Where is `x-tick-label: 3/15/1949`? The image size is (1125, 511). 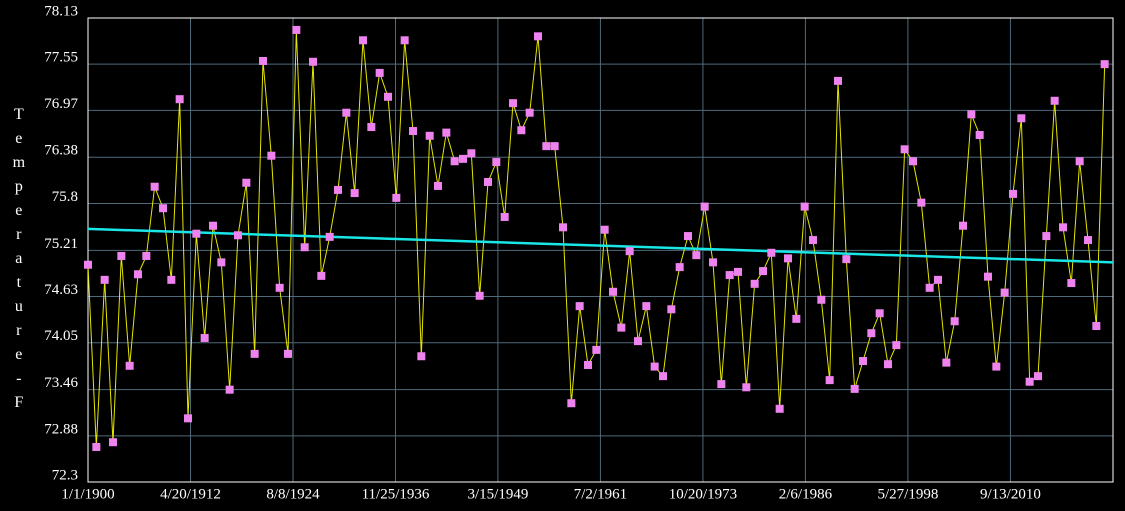
x-tick-label: 3/15/1949 is located at coordinates (497, 494).